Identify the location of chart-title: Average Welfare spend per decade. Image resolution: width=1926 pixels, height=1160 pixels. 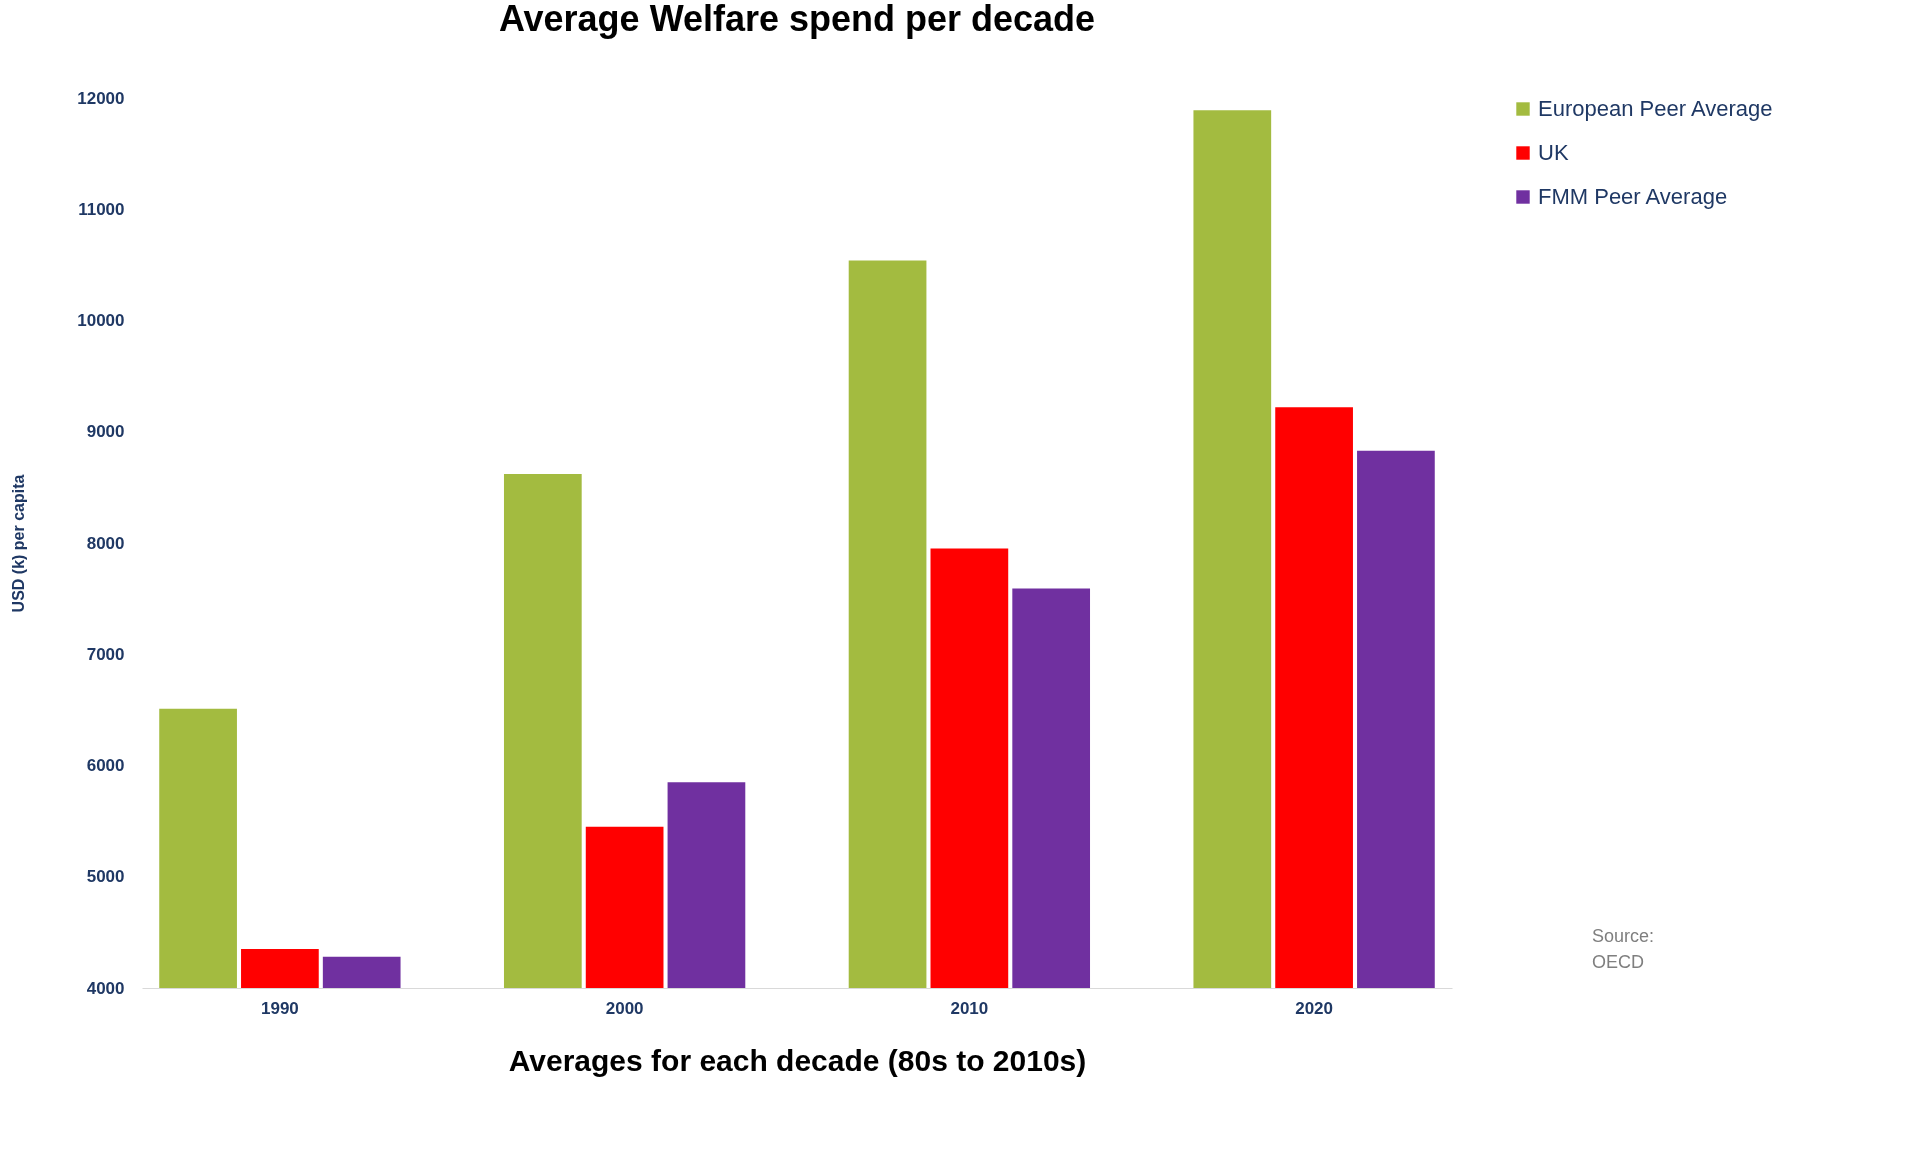
(797, 19).